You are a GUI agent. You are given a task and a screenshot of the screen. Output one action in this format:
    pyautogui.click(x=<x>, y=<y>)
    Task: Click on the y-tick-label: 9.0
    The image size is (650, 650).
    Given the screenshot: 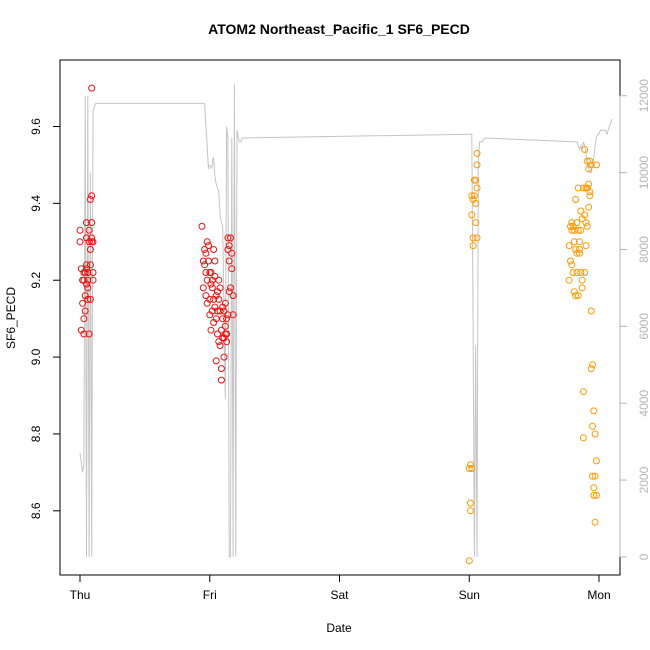 What is the action you would take?
    pyautogui.click(x=36, y=356)
    